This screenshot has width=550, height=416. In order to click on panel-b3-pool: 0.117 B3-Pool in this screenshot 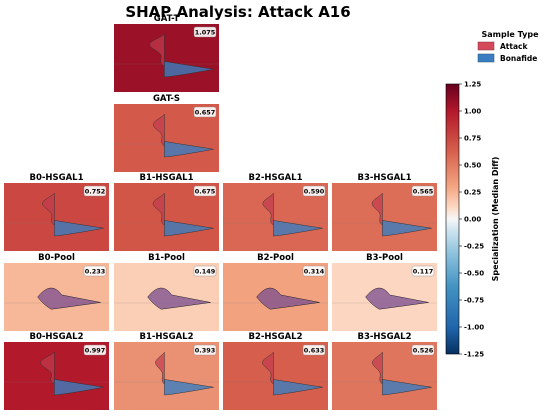, I will do `click(384, 292)`.